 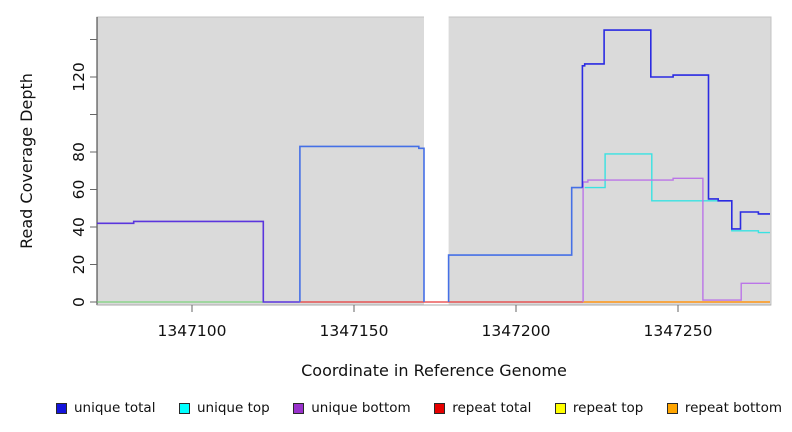 What do you see at coordinates (79, 152) in the screenshot?
I see `y-tick-label: 80` at bounding box center [79, 152].